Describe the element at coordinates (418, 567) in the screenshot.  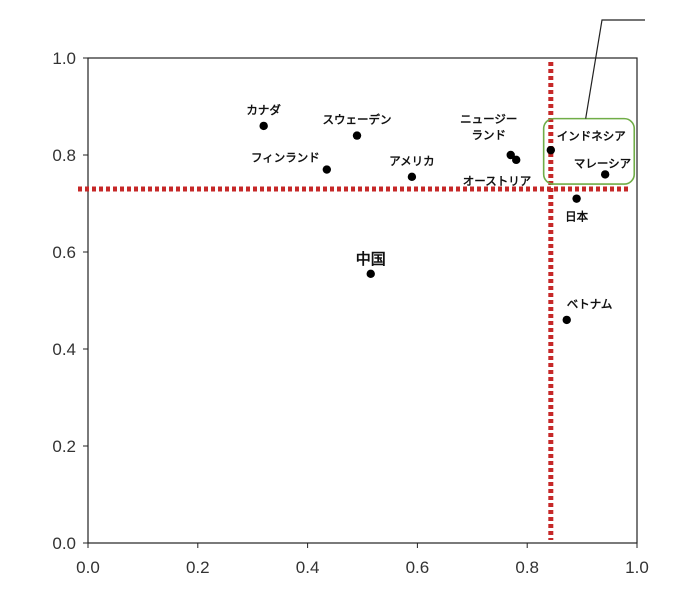
I see `x-tick-label: 0.6` at that location.